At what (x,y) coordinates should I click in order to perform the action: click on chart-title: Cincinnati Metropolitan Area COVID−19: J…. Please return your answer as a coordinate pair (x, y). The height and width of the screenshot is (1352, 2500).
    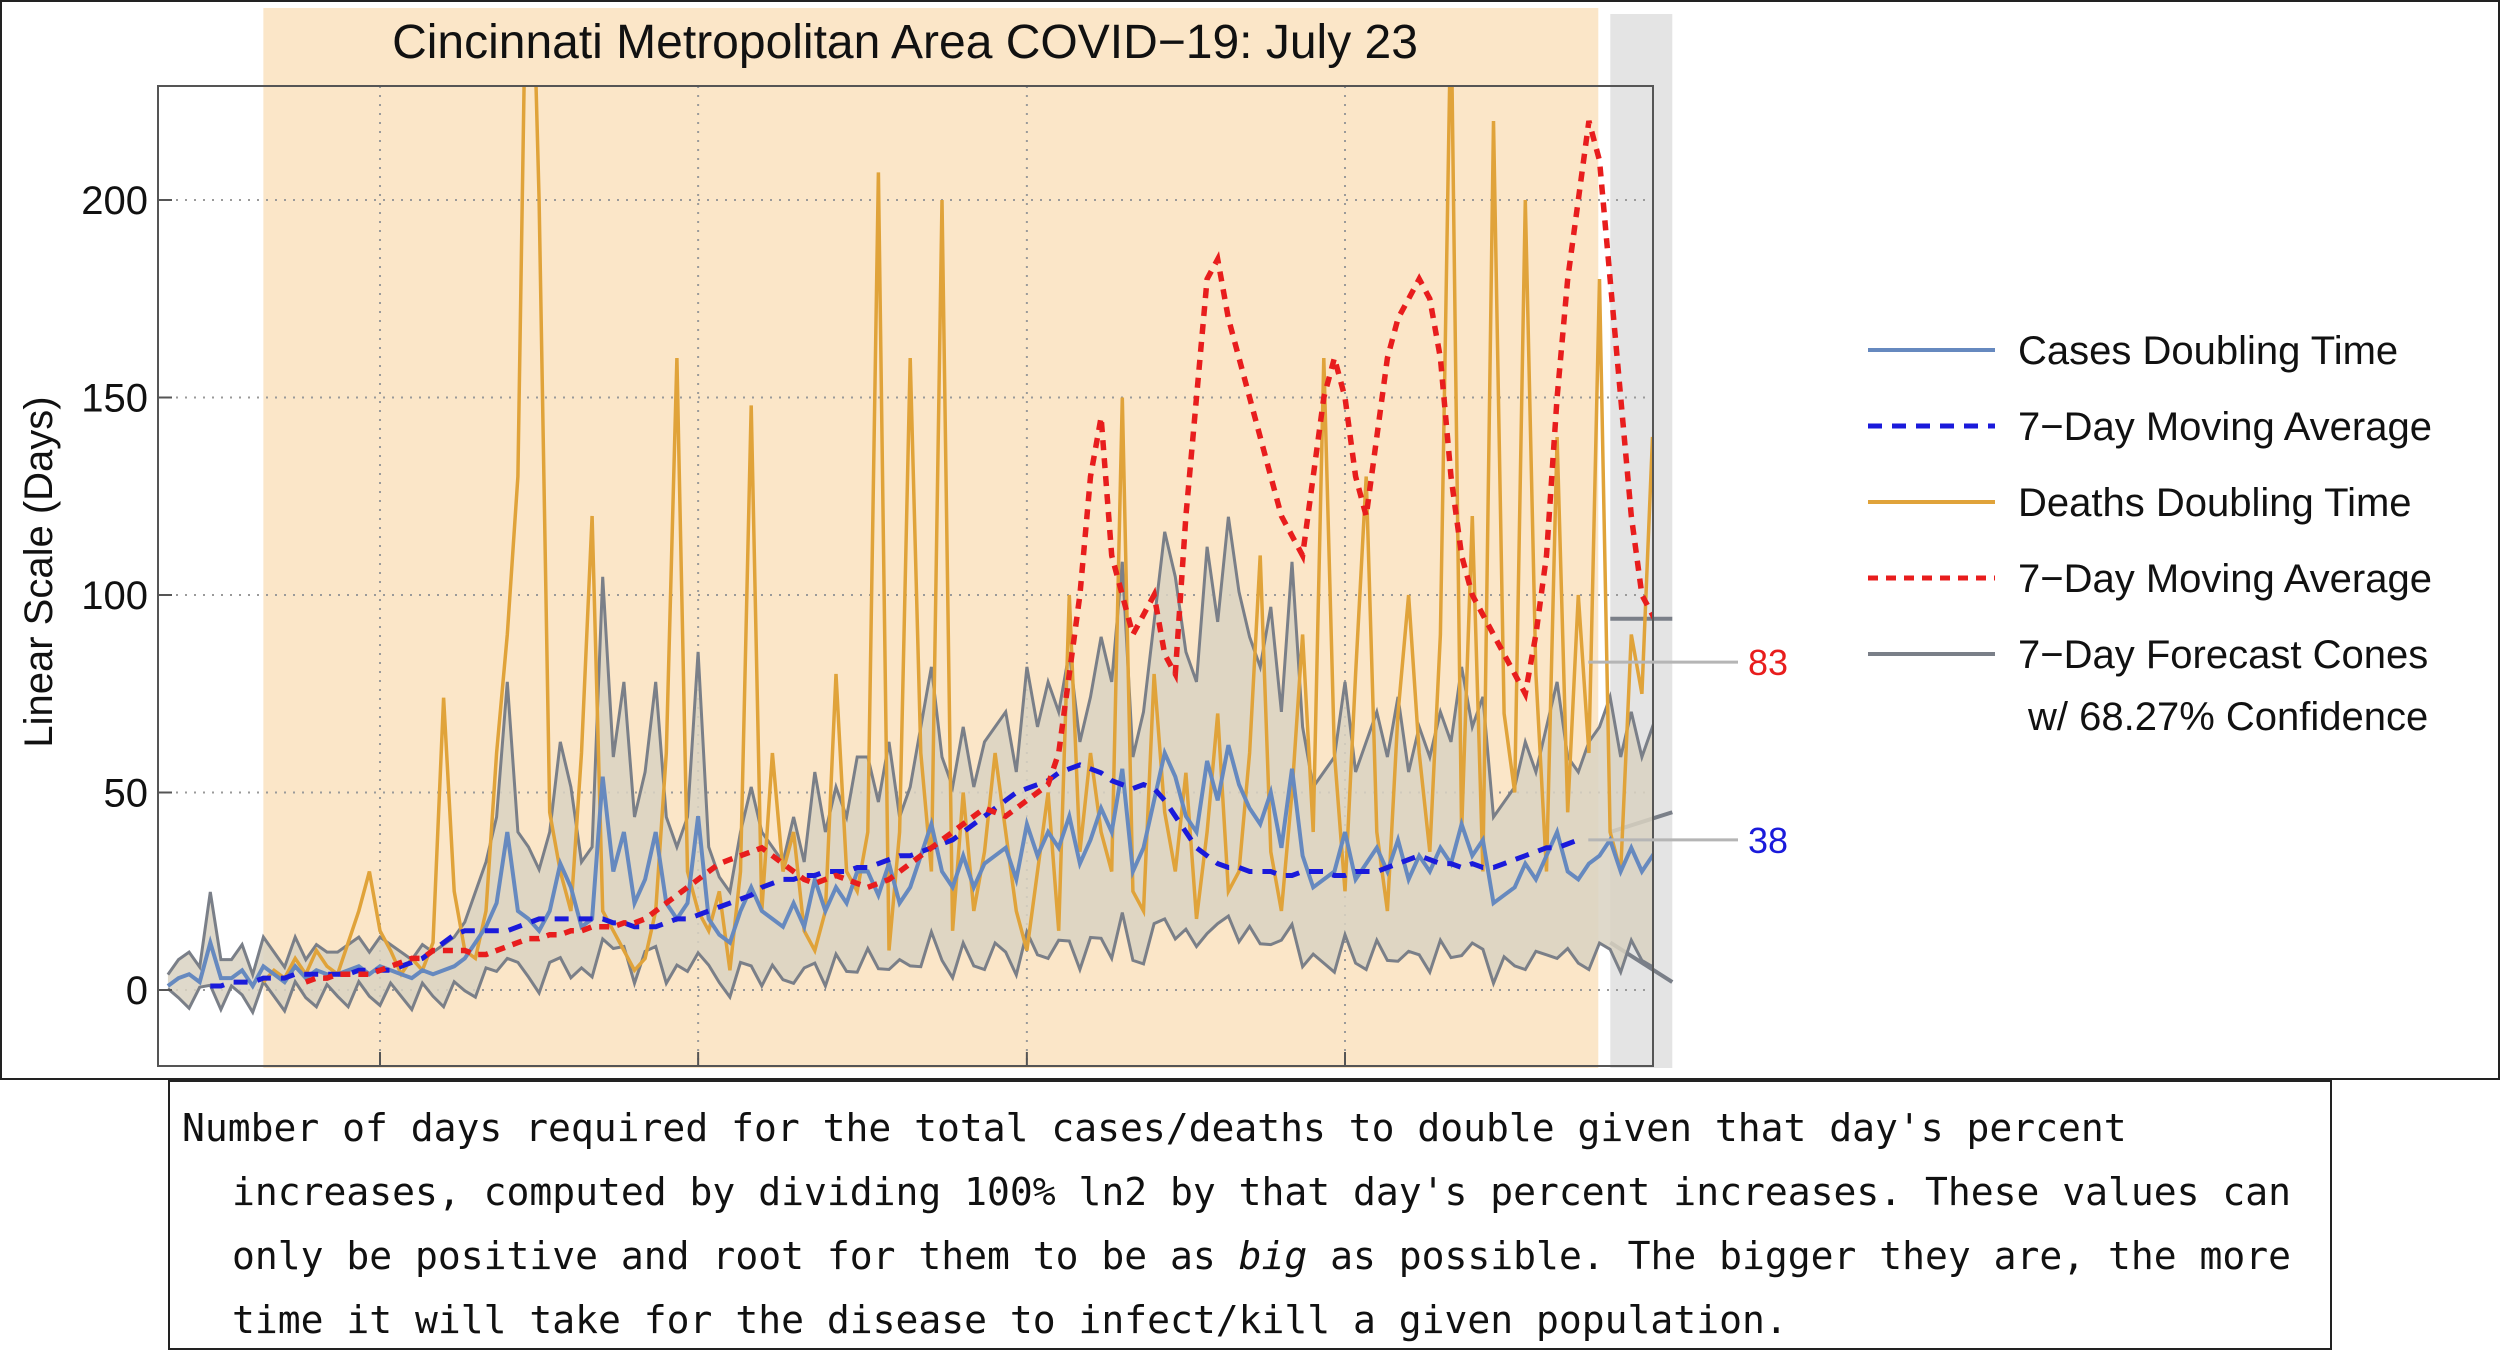
    Looking at the image, I should click on (905, 42).